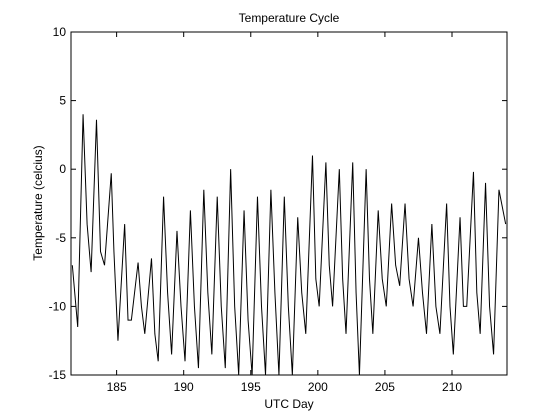 The height and width of the screenshot is (420, 560). I want to click on x-tick-label: 205, so click(385, 387).